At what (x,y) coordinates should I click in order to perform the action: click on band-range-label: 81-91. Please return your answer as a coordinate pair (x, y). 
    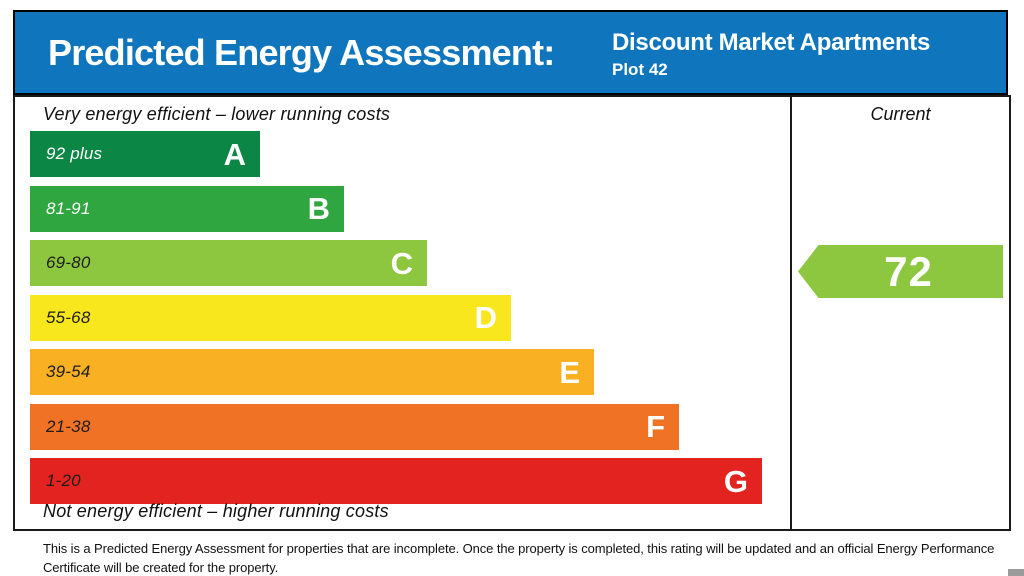
    Looking at the image, I should click on (68, 208).